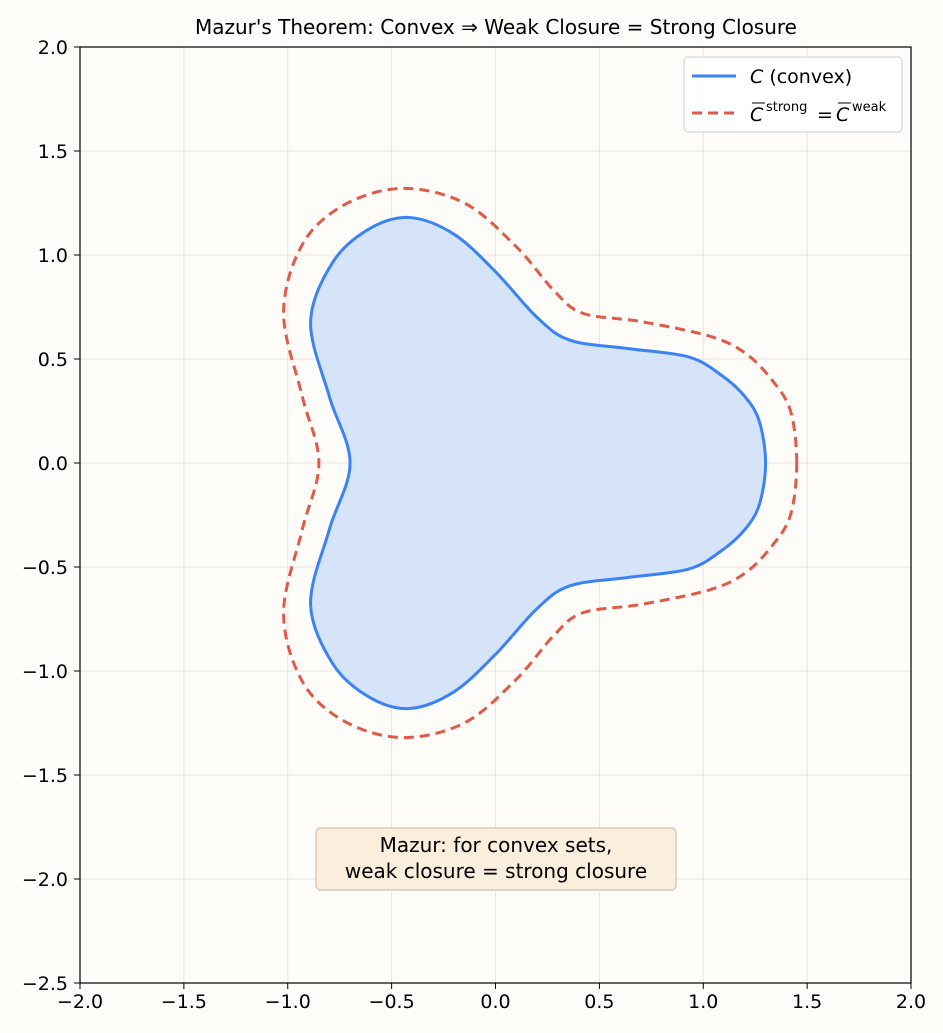 This screenshot has width=943, height=1033. Describe the element at coordinates (807, 1002) in the screenshot. I see `x-tick-label-7: 1.5` at that location.